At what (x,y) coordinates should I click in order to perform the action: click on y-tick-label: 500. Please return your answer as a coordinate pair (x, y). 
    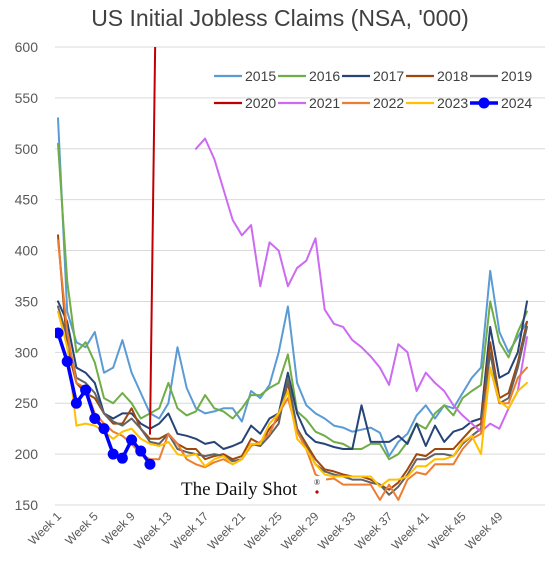
    Looking at the image, I should click on (27, 149).